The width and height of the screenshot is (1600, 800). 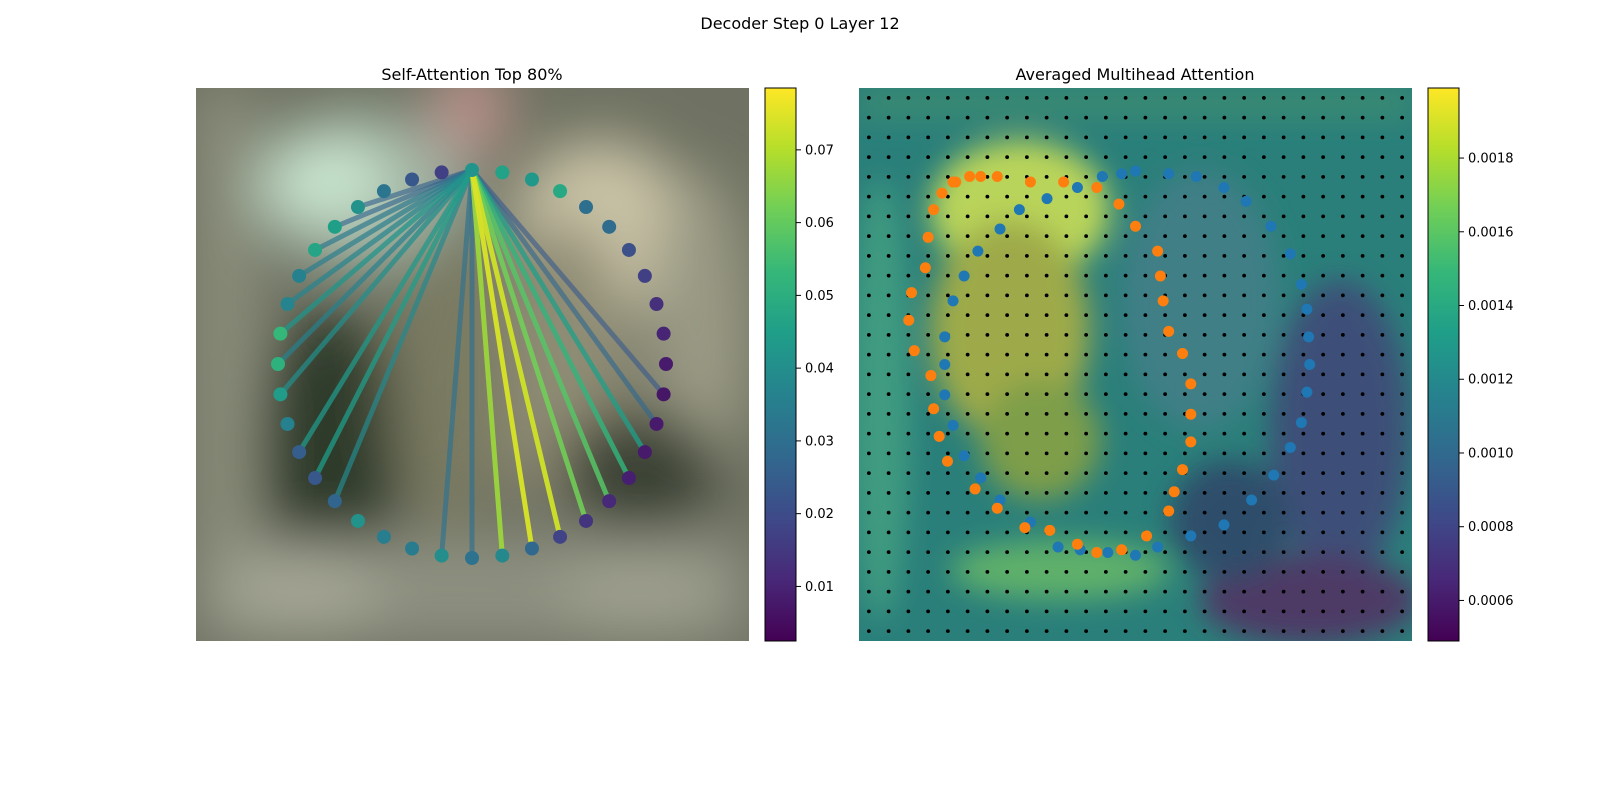 I want to click on colorbar-2-tick-label: 0.0014, so click(x=1491, y=306).